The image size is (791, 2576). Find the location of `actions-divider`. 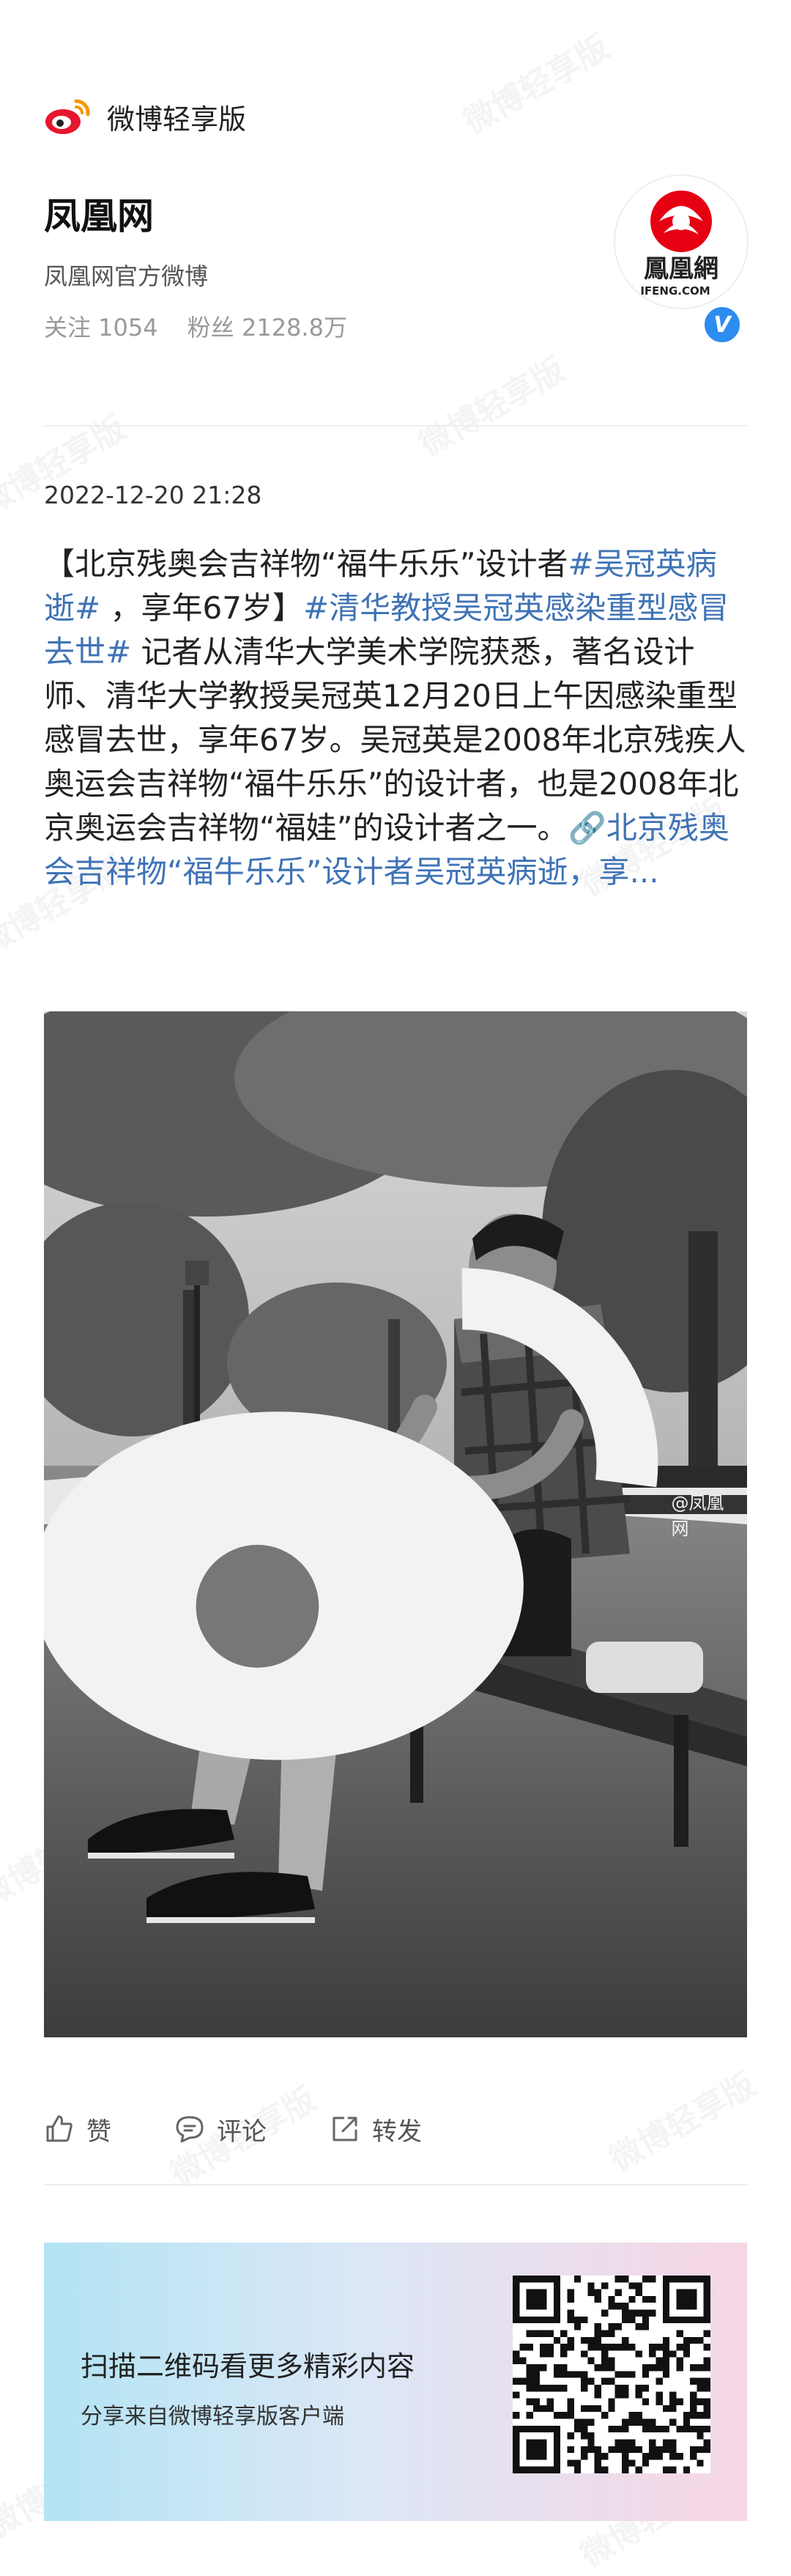

actions-divider is located at coordinates (395, 2184).